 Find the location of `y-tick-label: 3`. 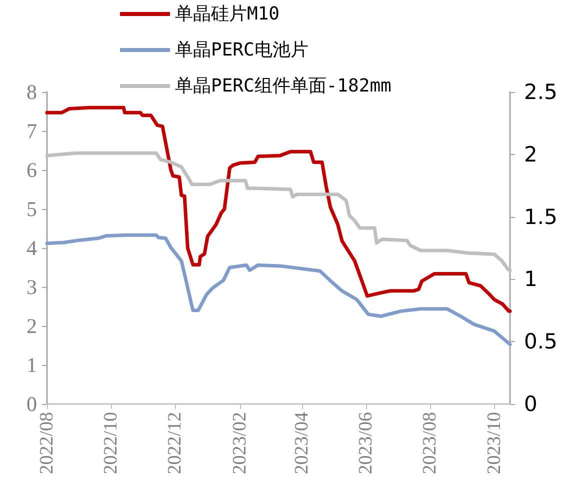

y-tick-label: 3 is located at coordinates (31, 287).